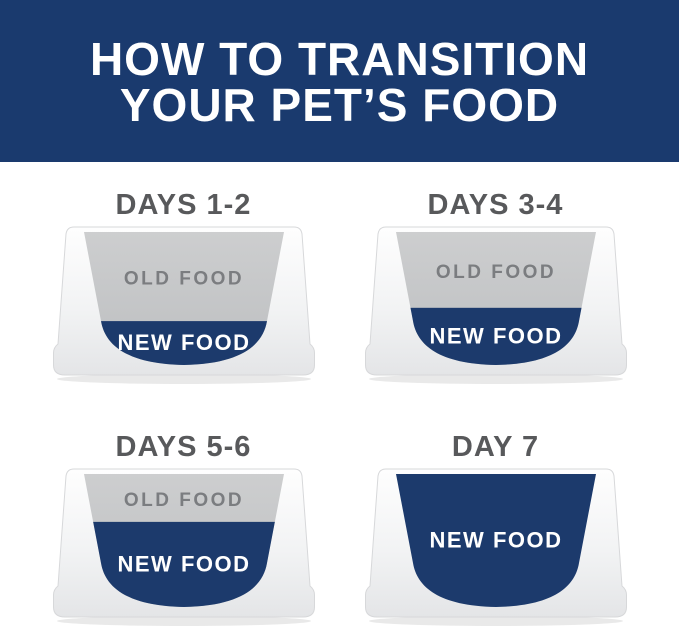  I want to click on bowl-panel-days-1-2: DAYS 1-2, so click(184, 287).